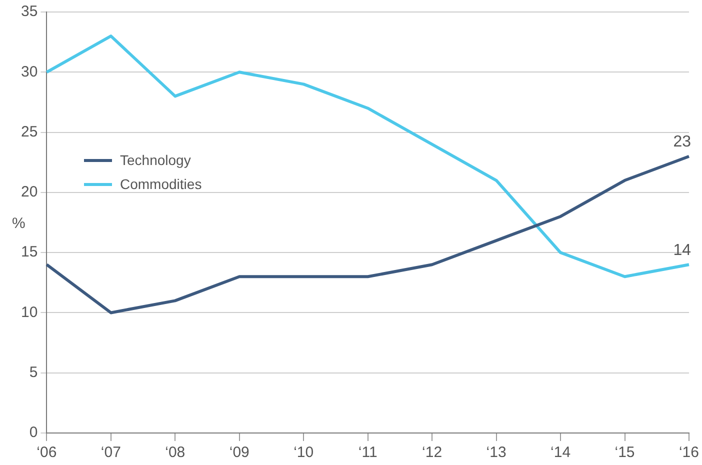  What do you see at coordinates (29, 11) in the screenshot?
I see `y-tick-label: 35` at bounding box center [29, 11].